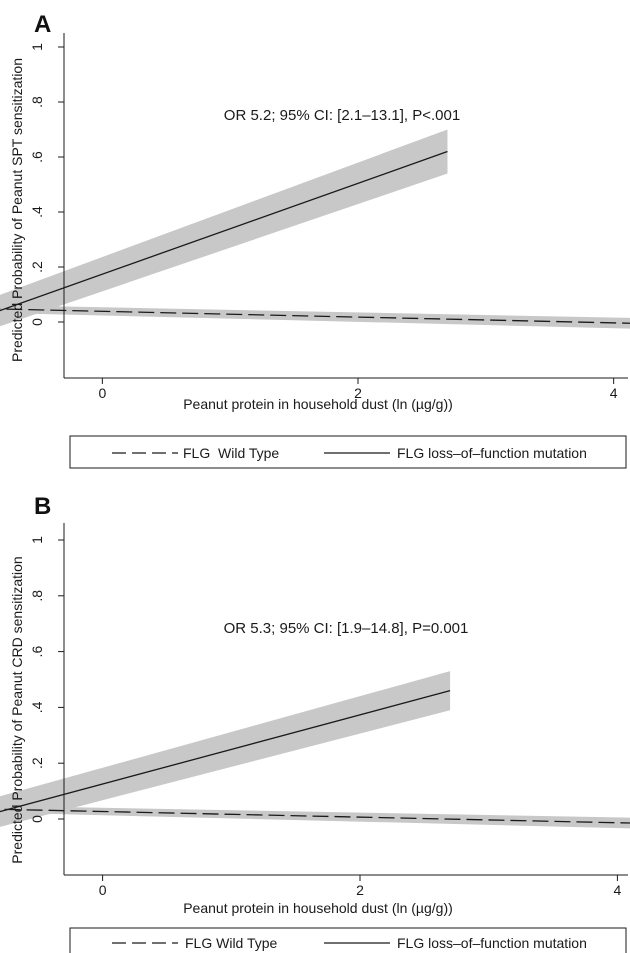  Describe the element at coordinates (492, 943) in the screenshot. I see `legend-label-mutation-b: FLG loss–of–function mutation` at that location.